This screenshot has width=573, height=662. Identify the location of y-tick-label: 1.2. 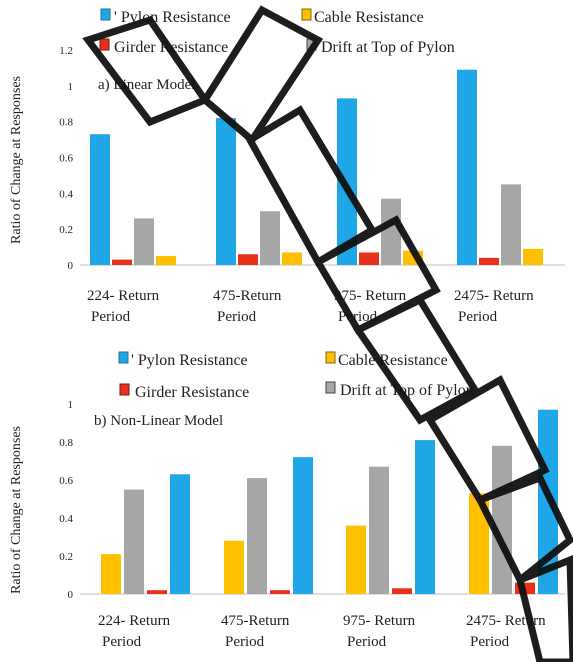
(66, 51).